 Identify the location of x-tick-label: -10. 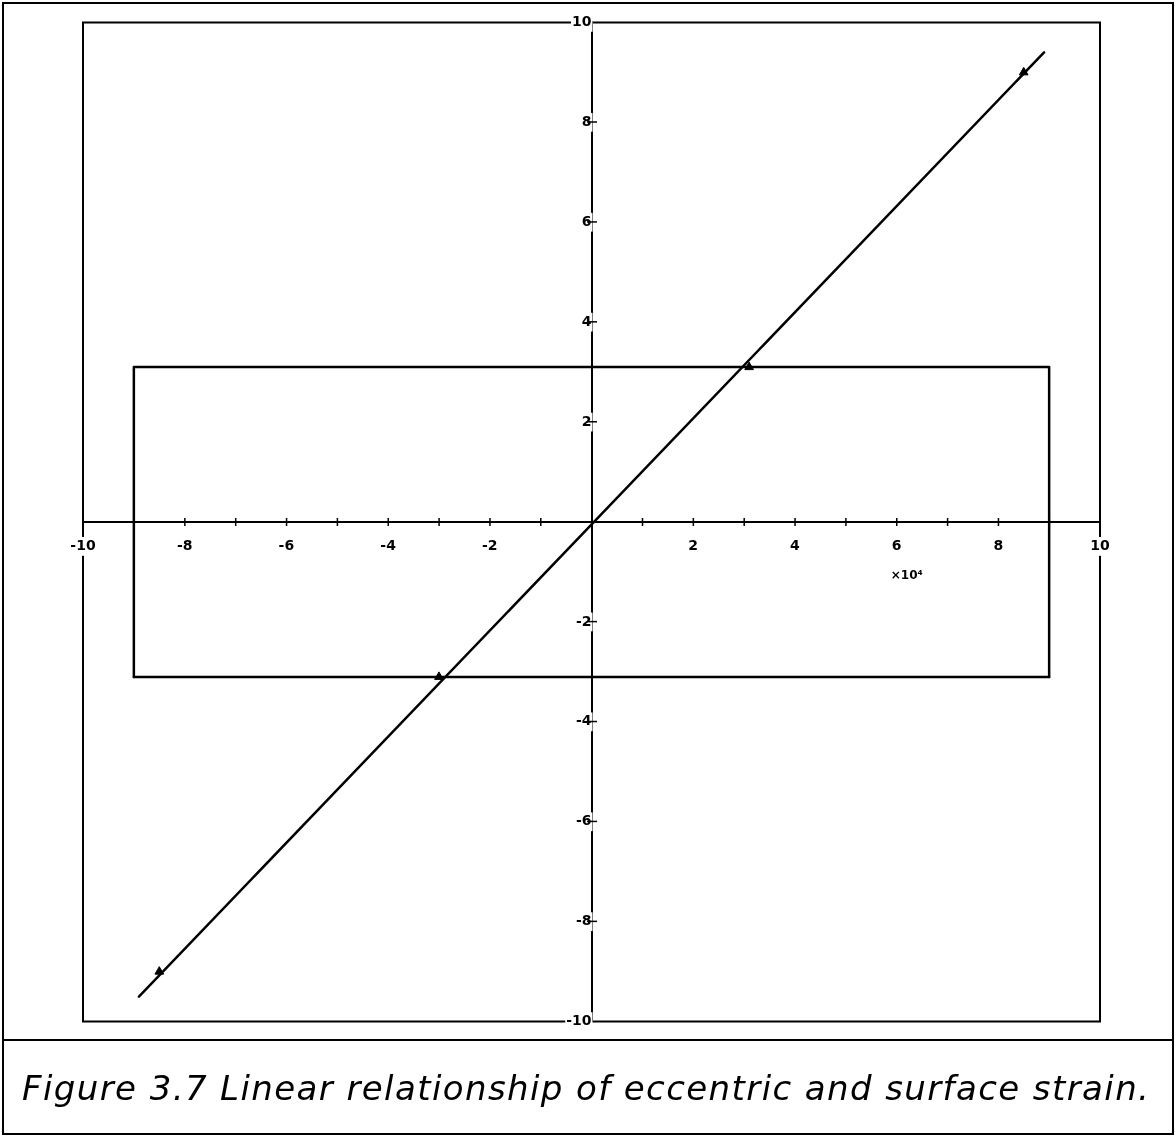
(83, 545).